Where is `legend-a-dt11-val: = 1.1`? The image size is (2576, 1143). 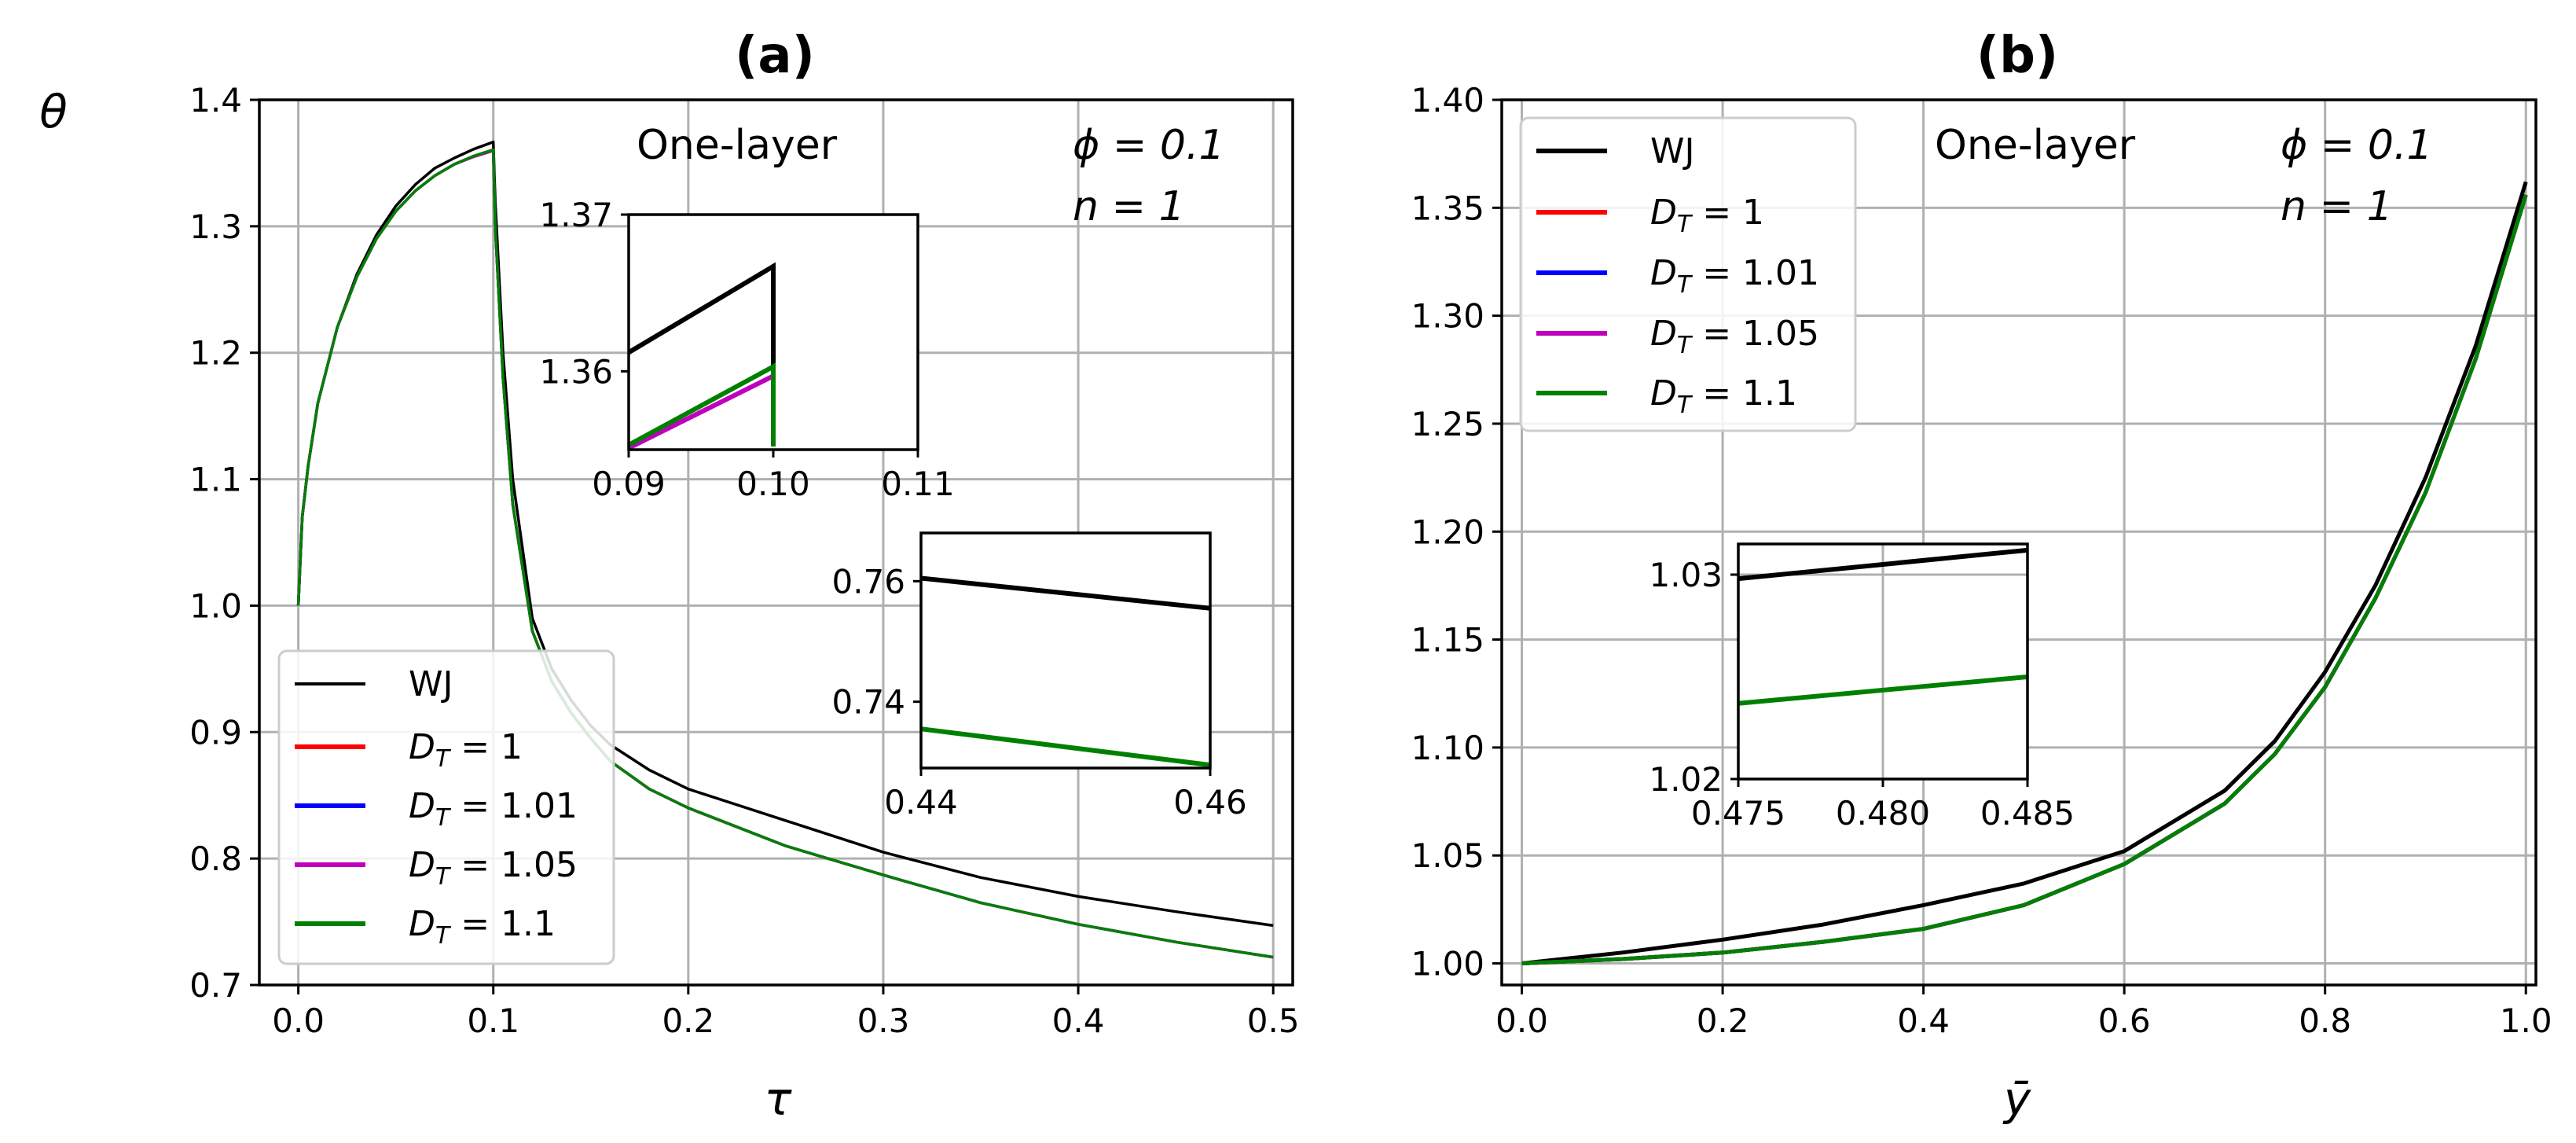
legend-a-dt11-val: = 1.1 is located at coordinates (503, 924).